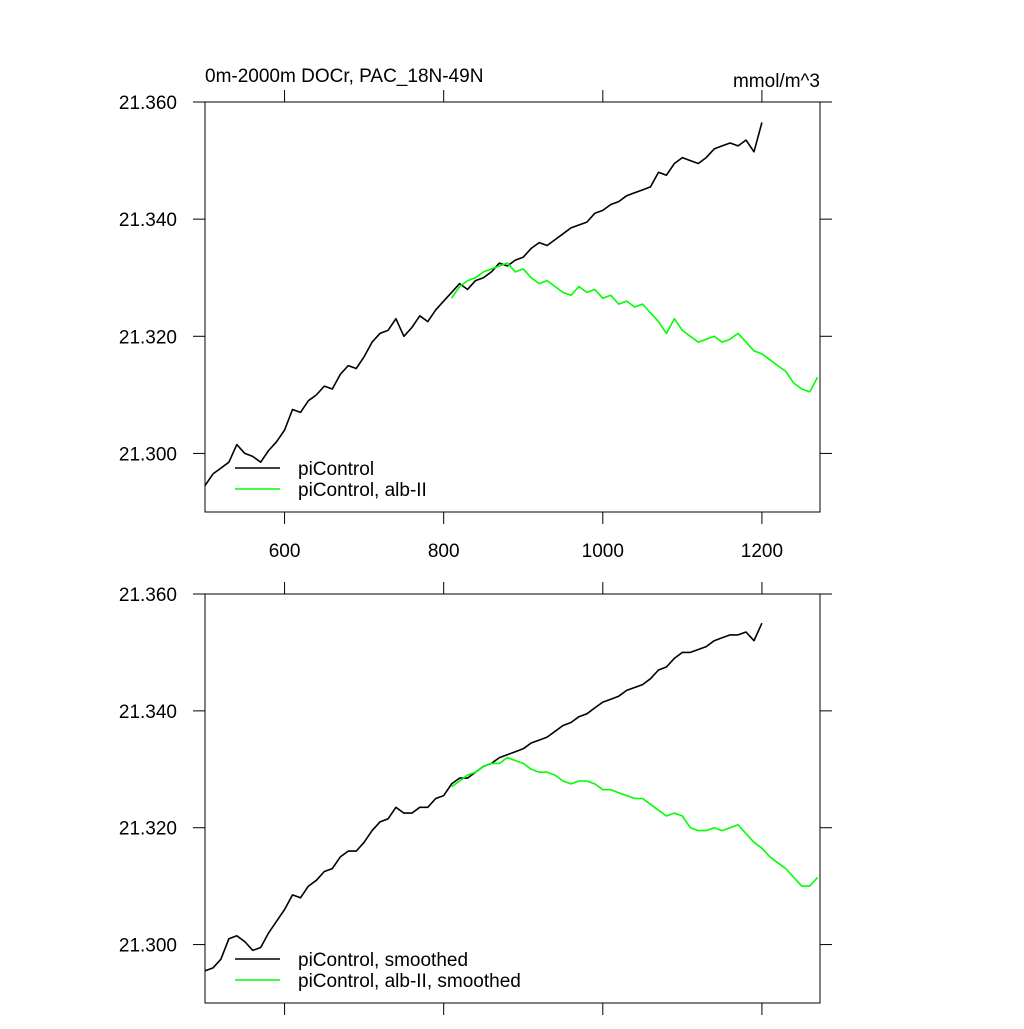 This screenshot has width=1024, height=1029. What do you see at coordinates (362, 490) in the screenshot?
I see `legend-label: piControl, alb-II` at bounding box center [362, 490].